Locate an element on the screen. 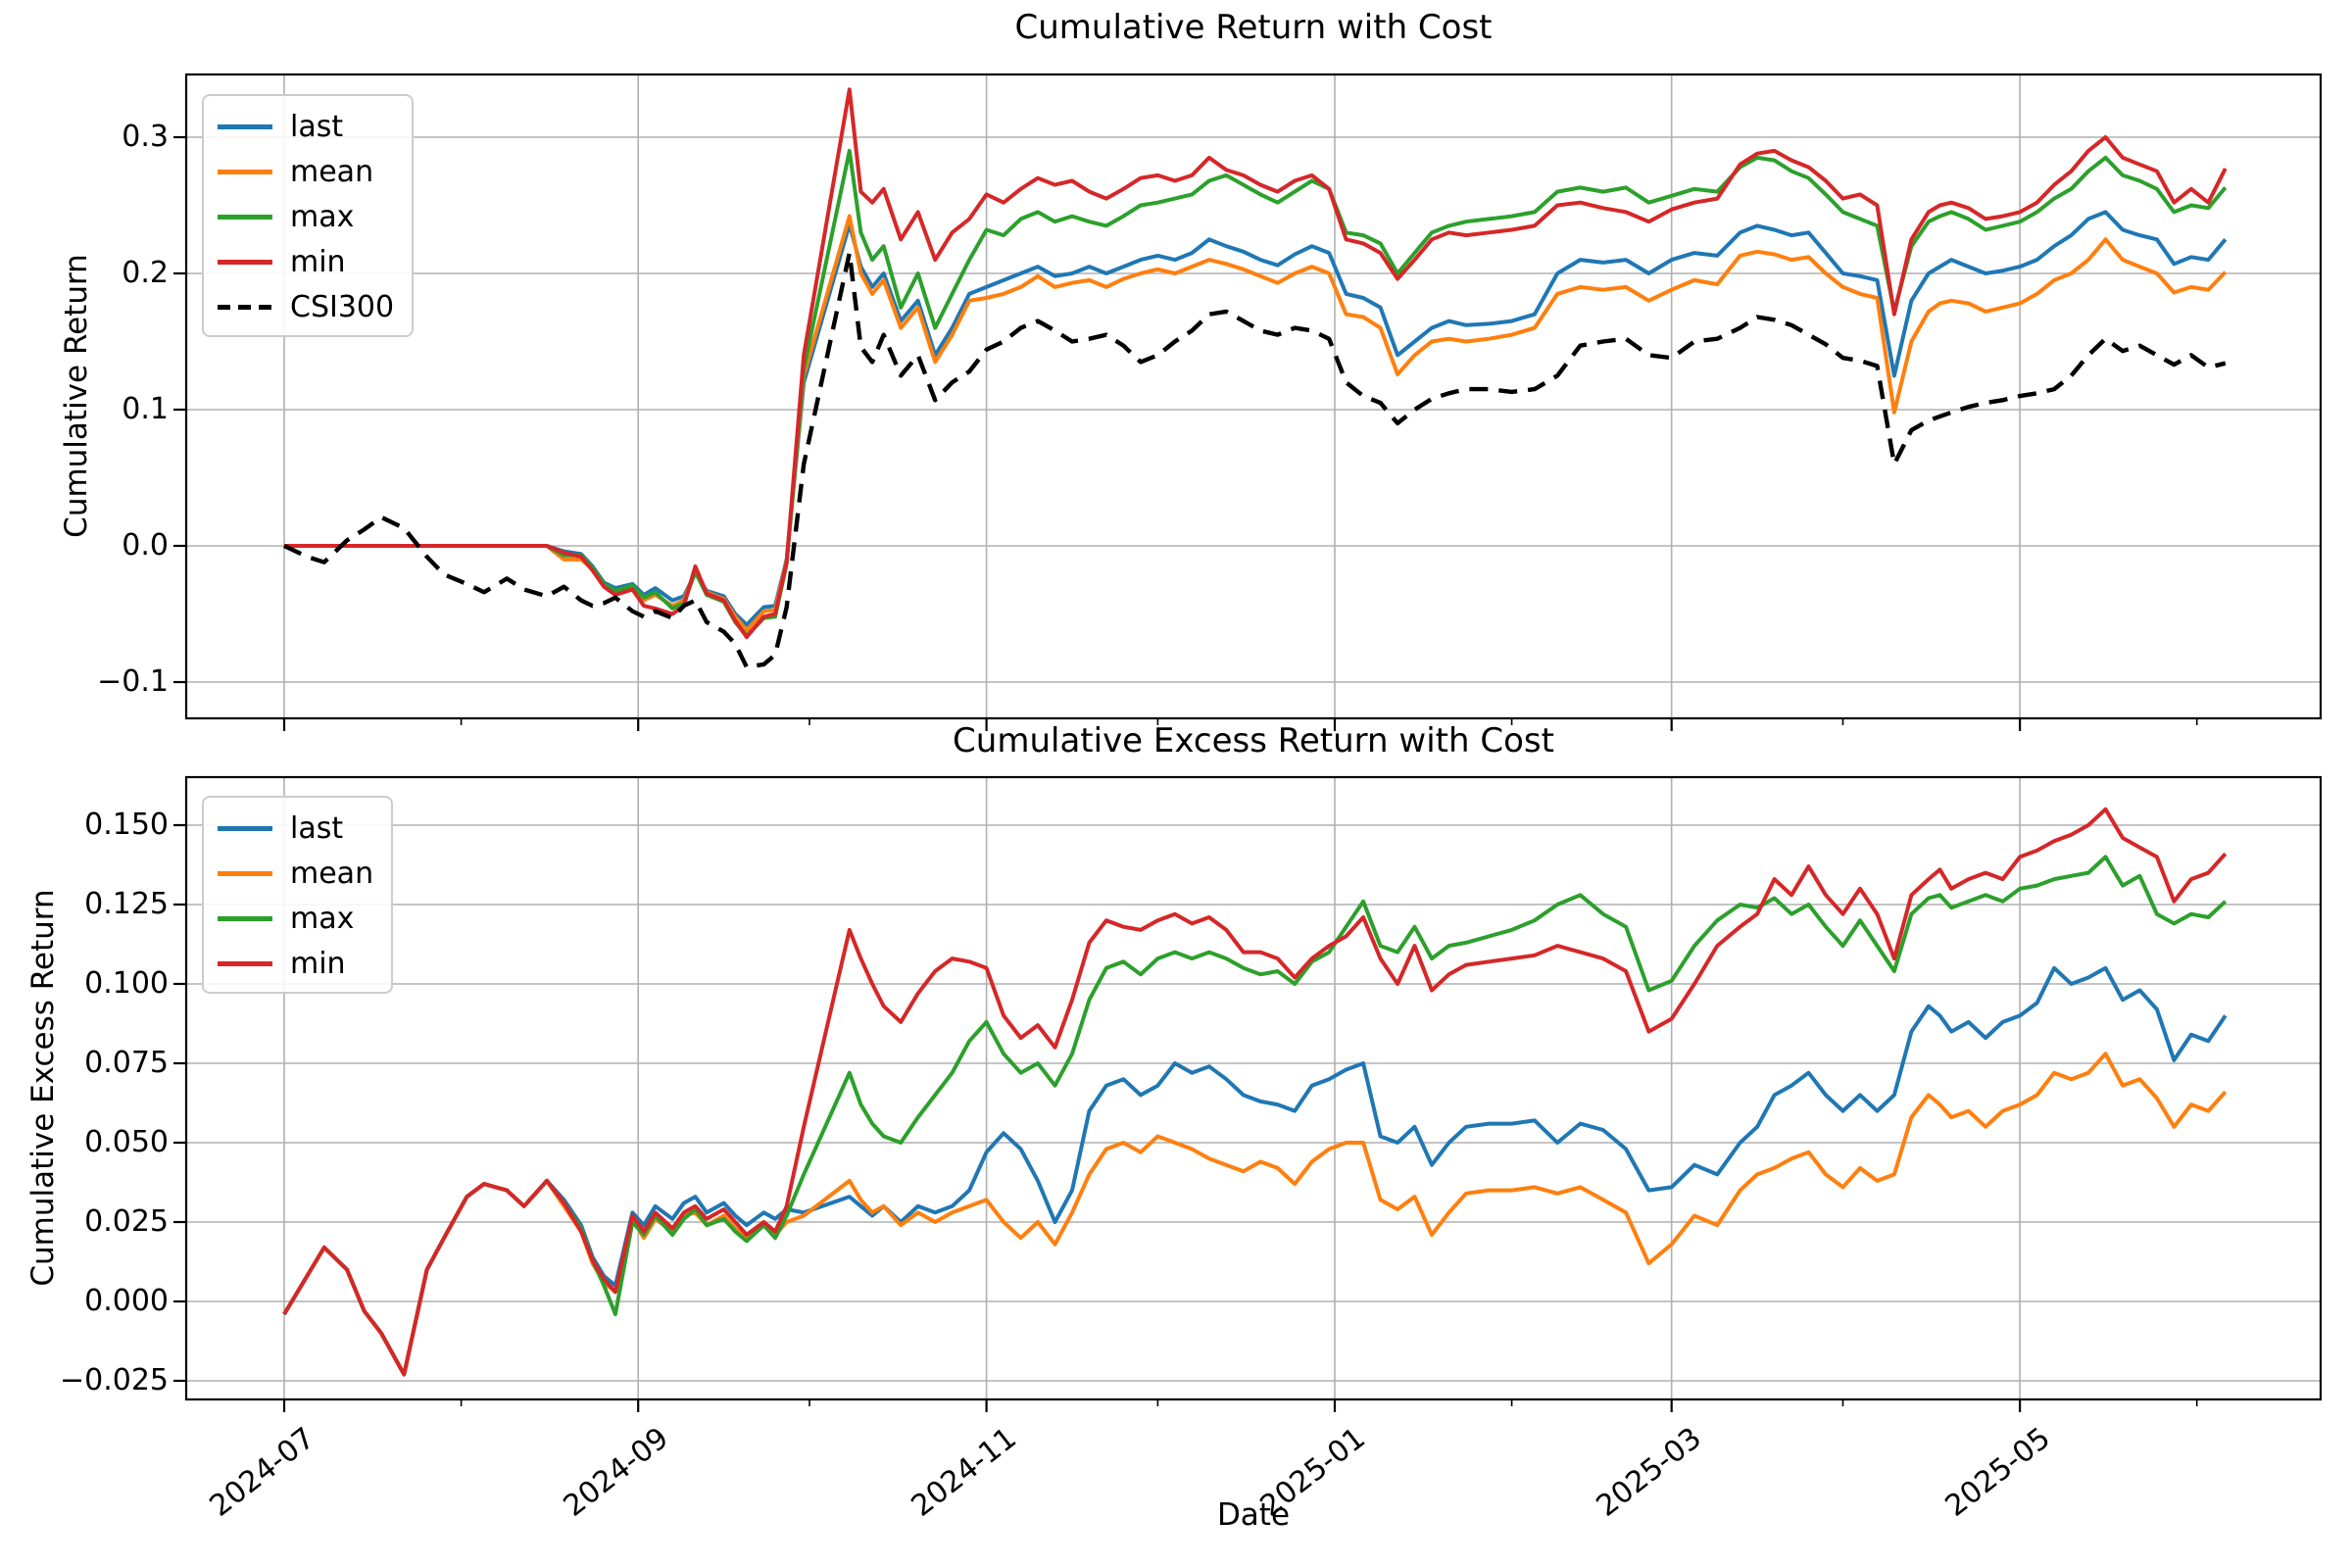  top-y-axis-label: Cumulative Return is located at coordinates (76, 396).